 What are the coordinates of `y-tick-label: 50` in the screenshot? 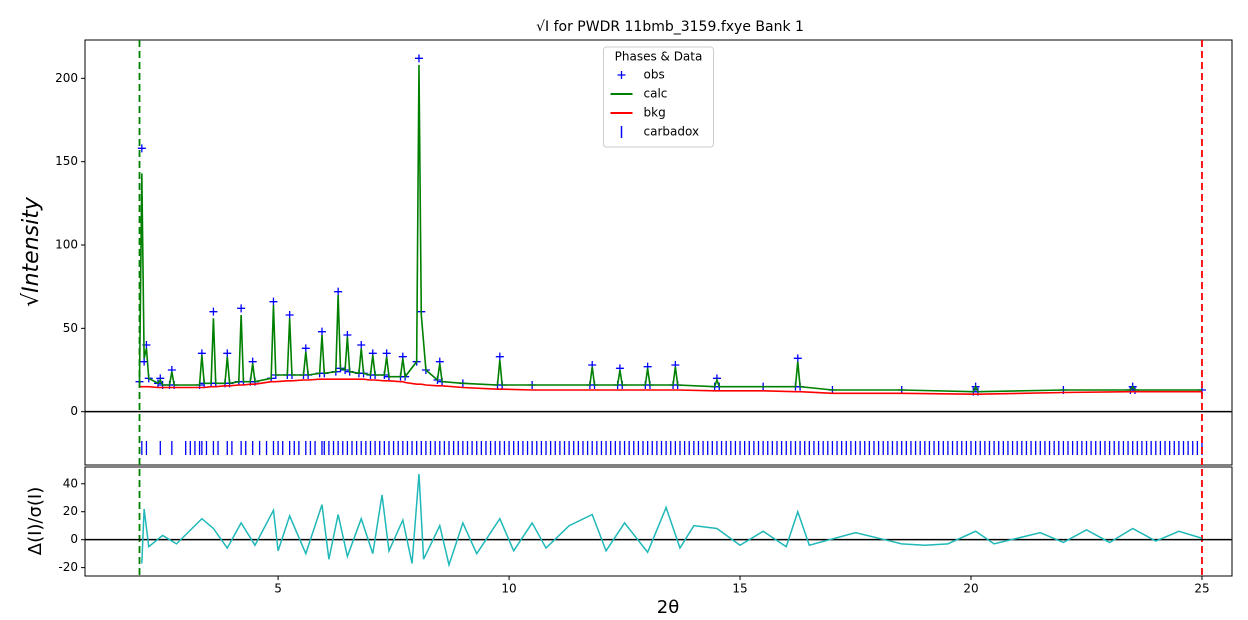 It's located at (70, 328).